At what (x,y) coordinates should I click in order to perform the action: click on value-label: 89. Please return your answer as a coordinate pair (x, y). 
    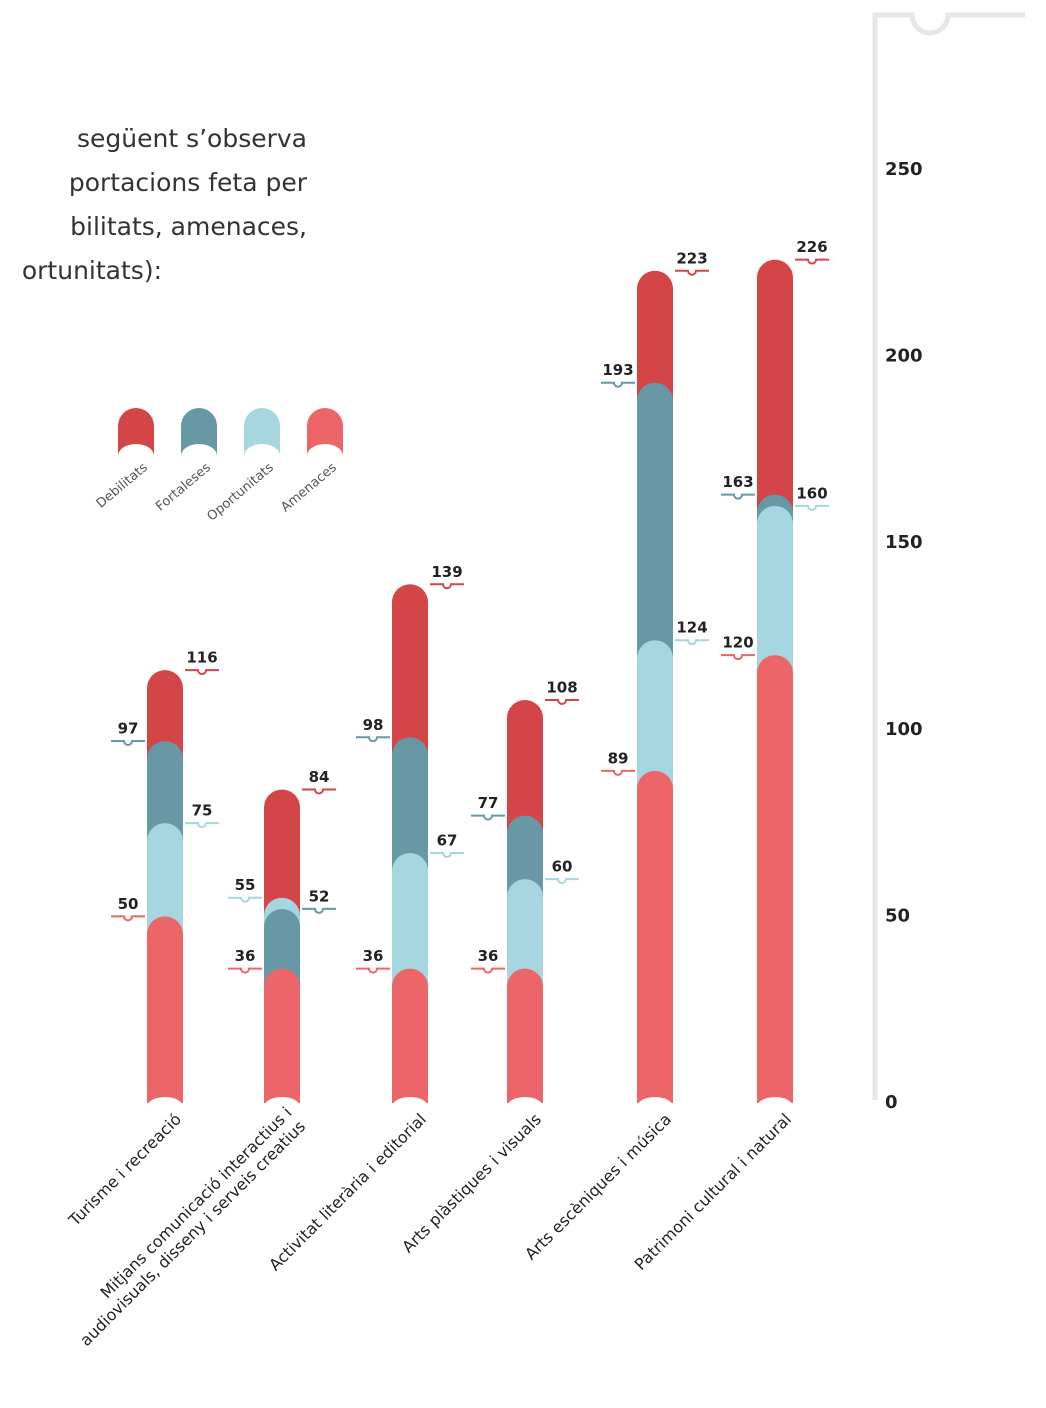
    Looking at the image, I should click on (618, 758).